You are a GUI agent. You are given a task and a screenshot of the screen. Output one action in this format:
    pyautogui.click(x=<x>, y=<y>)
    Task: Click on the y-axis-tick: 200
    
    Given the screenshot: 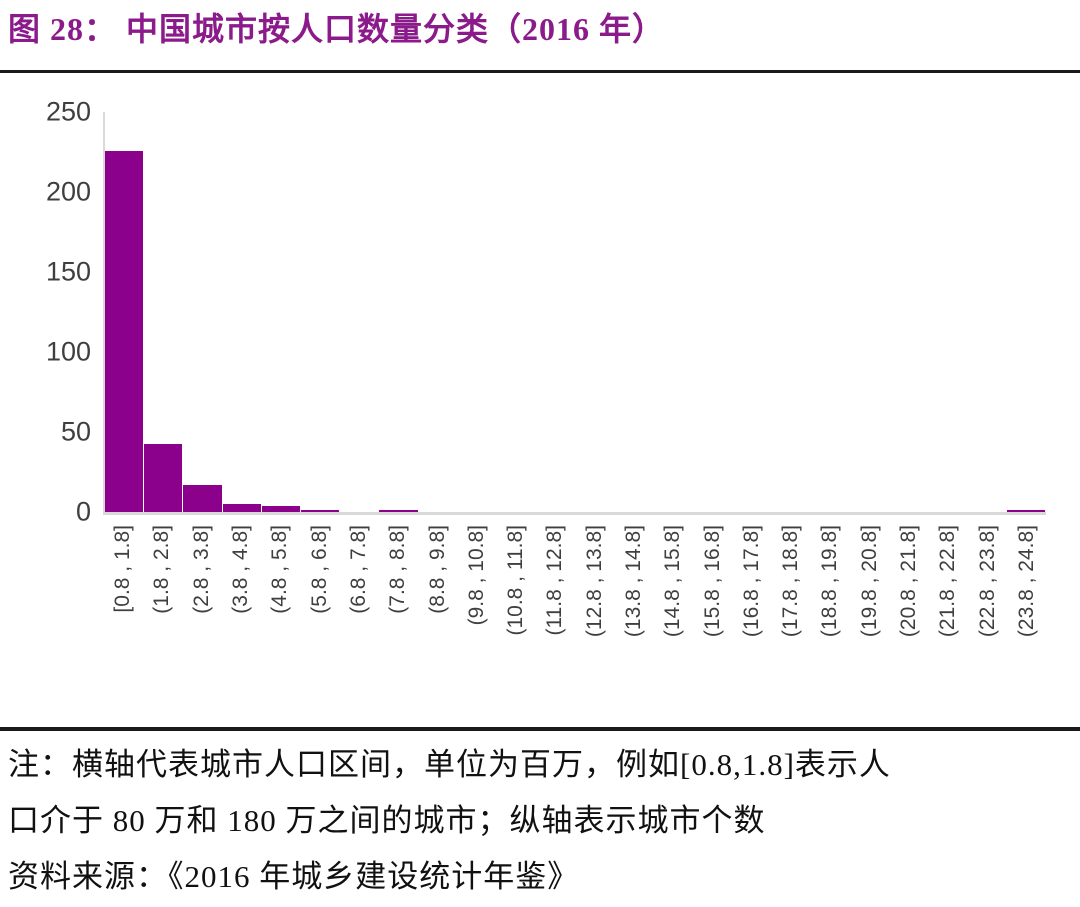 What is the action you would take?
    pyautogui.click(x=68, y=191)
    